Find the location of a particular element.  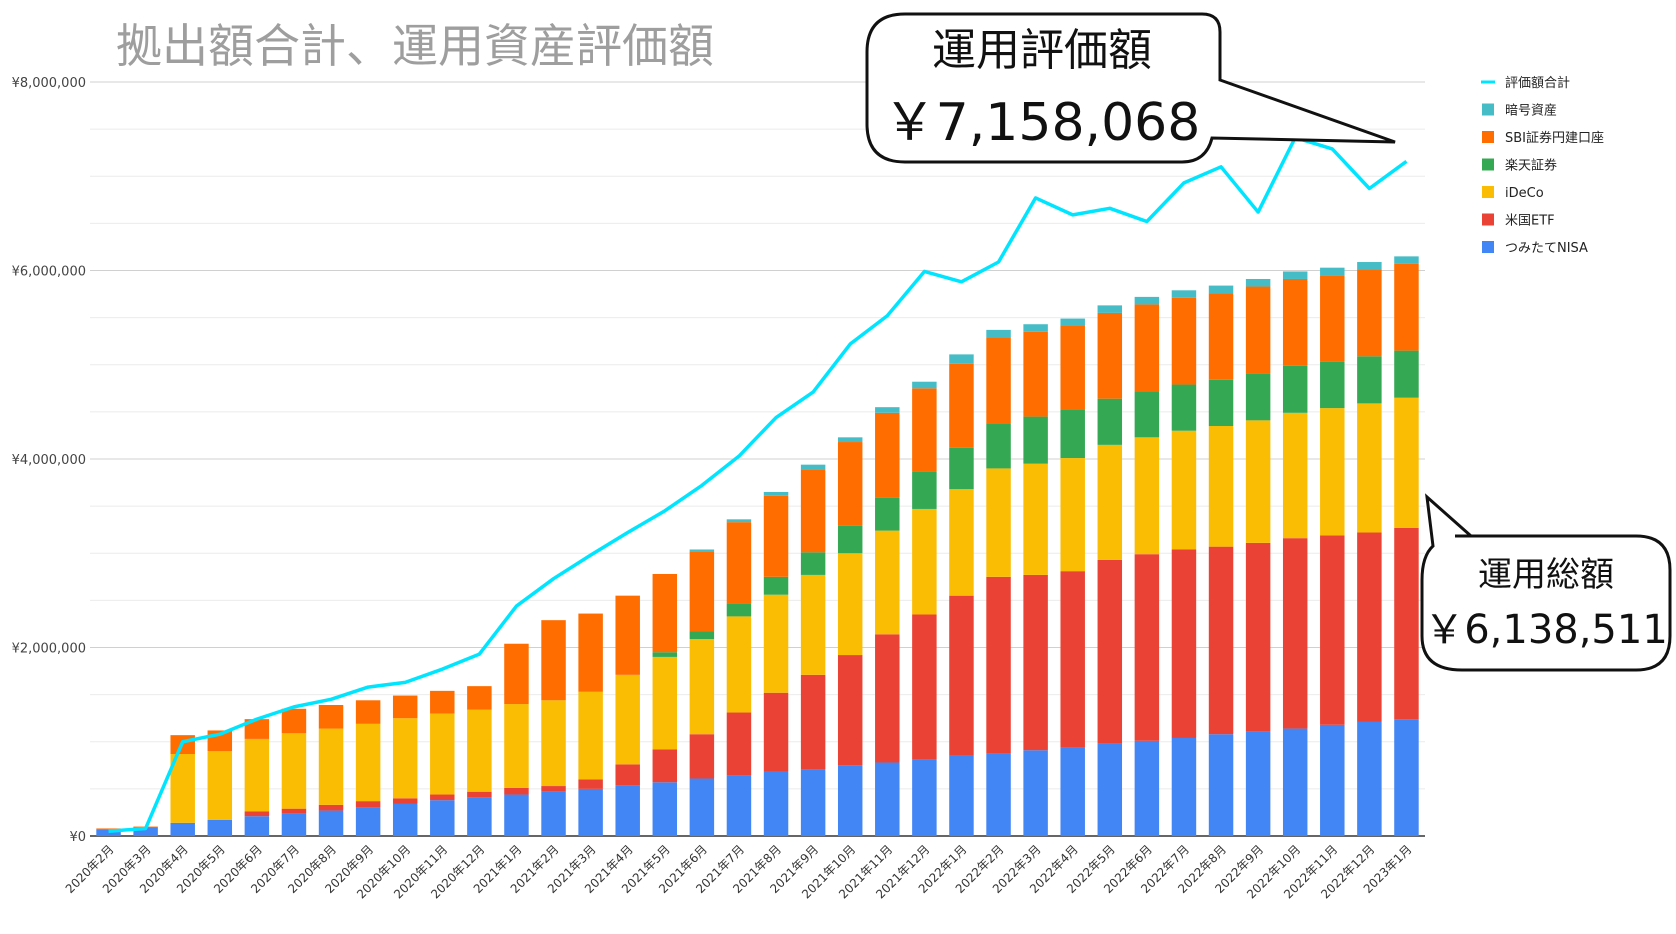

chart-title: 拠出額合計、運用資産評価額 is located at coordinates (415, 46).